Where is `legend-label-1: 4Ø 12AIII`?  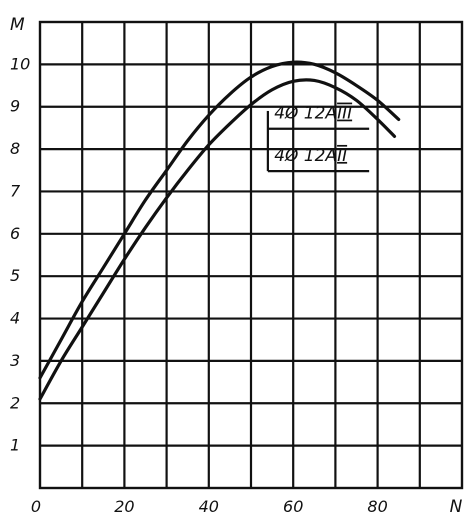 legend-label-1: 4Ø 12AIII is located at coordinates (313, 114).